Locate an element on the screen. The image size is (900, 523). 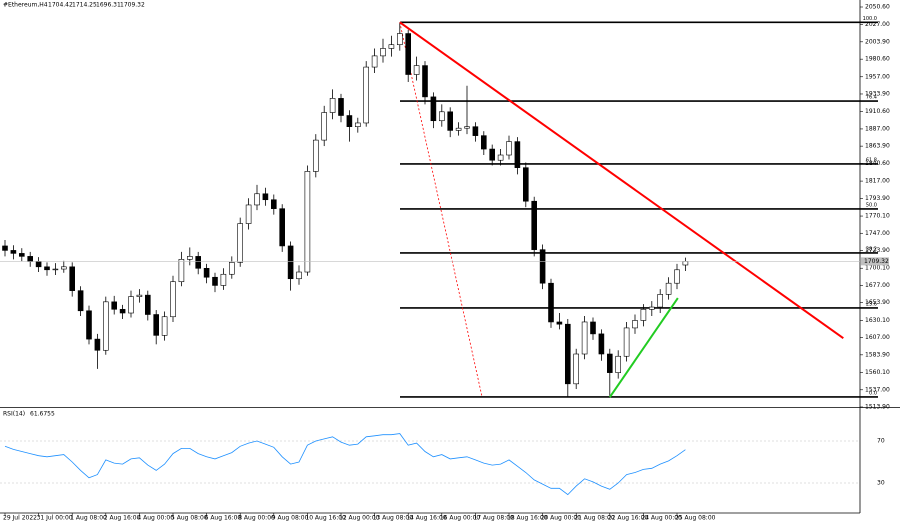
y-tick-label: 1537.00 is located at coordinates (877, 389).